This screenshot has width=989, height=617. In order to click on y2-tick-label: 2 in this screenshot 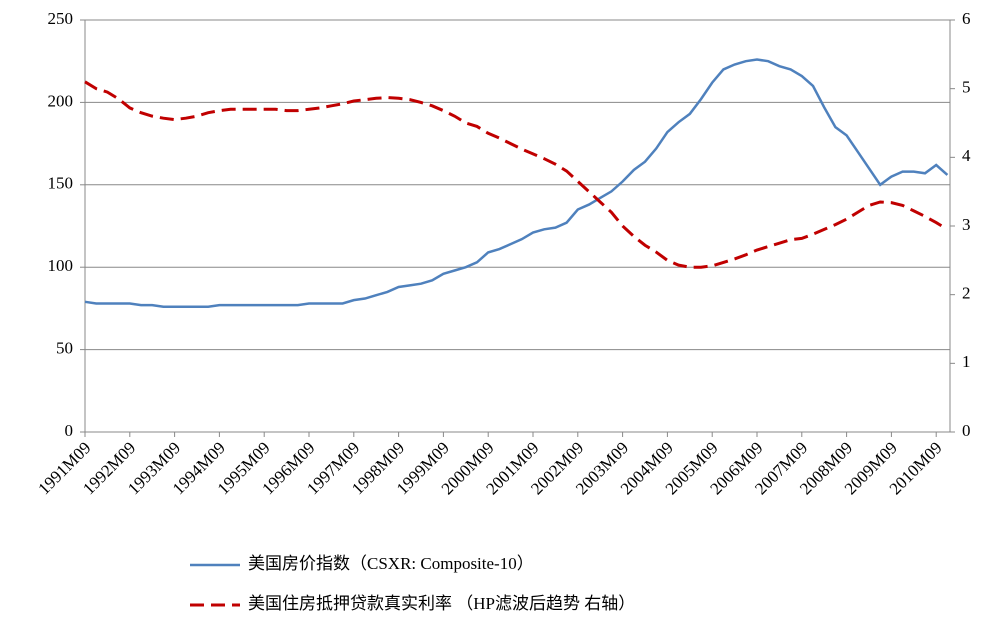, I will do `click(966, 293)`.